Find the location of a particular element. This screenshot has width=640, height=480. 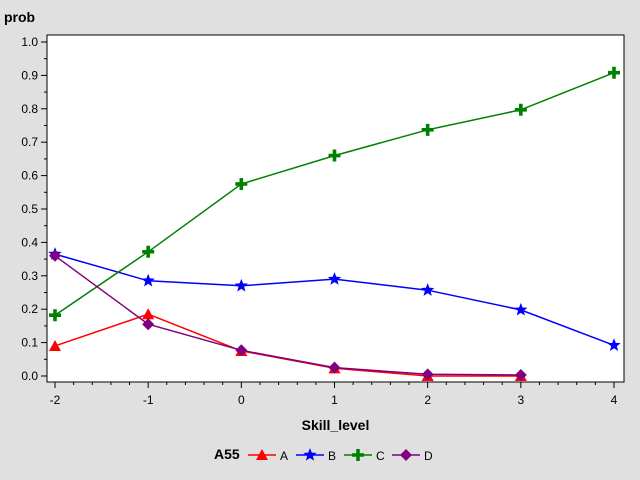

x-tick-label: 1 is located at coordinates (334, 400).